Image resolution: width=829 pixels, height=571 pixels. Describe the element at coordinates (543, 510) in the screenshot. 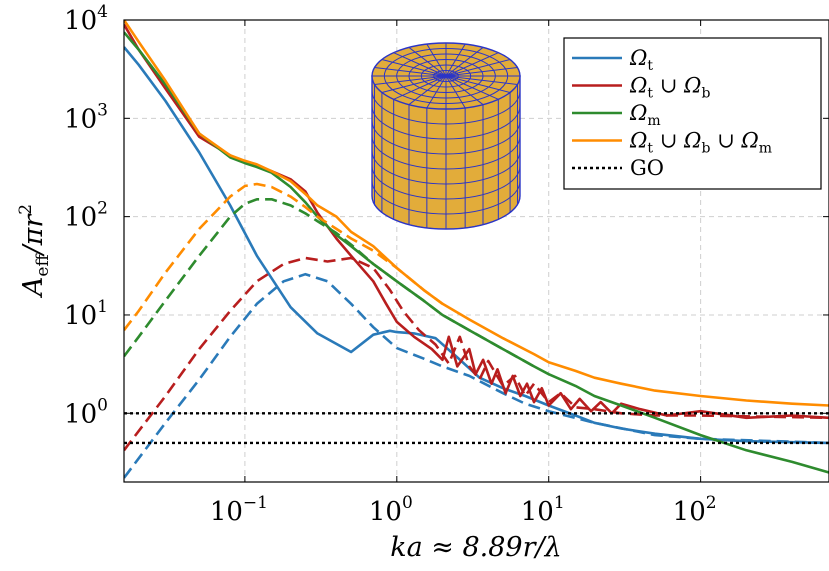

I see `x-tick-label: 10¹` at that location.